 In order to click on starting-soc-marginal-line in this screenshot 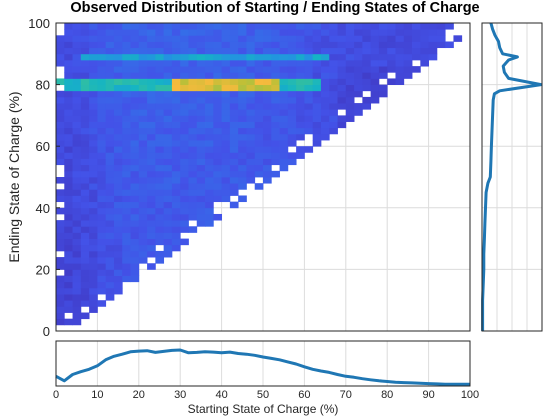, I will do `click(262, 367)`.